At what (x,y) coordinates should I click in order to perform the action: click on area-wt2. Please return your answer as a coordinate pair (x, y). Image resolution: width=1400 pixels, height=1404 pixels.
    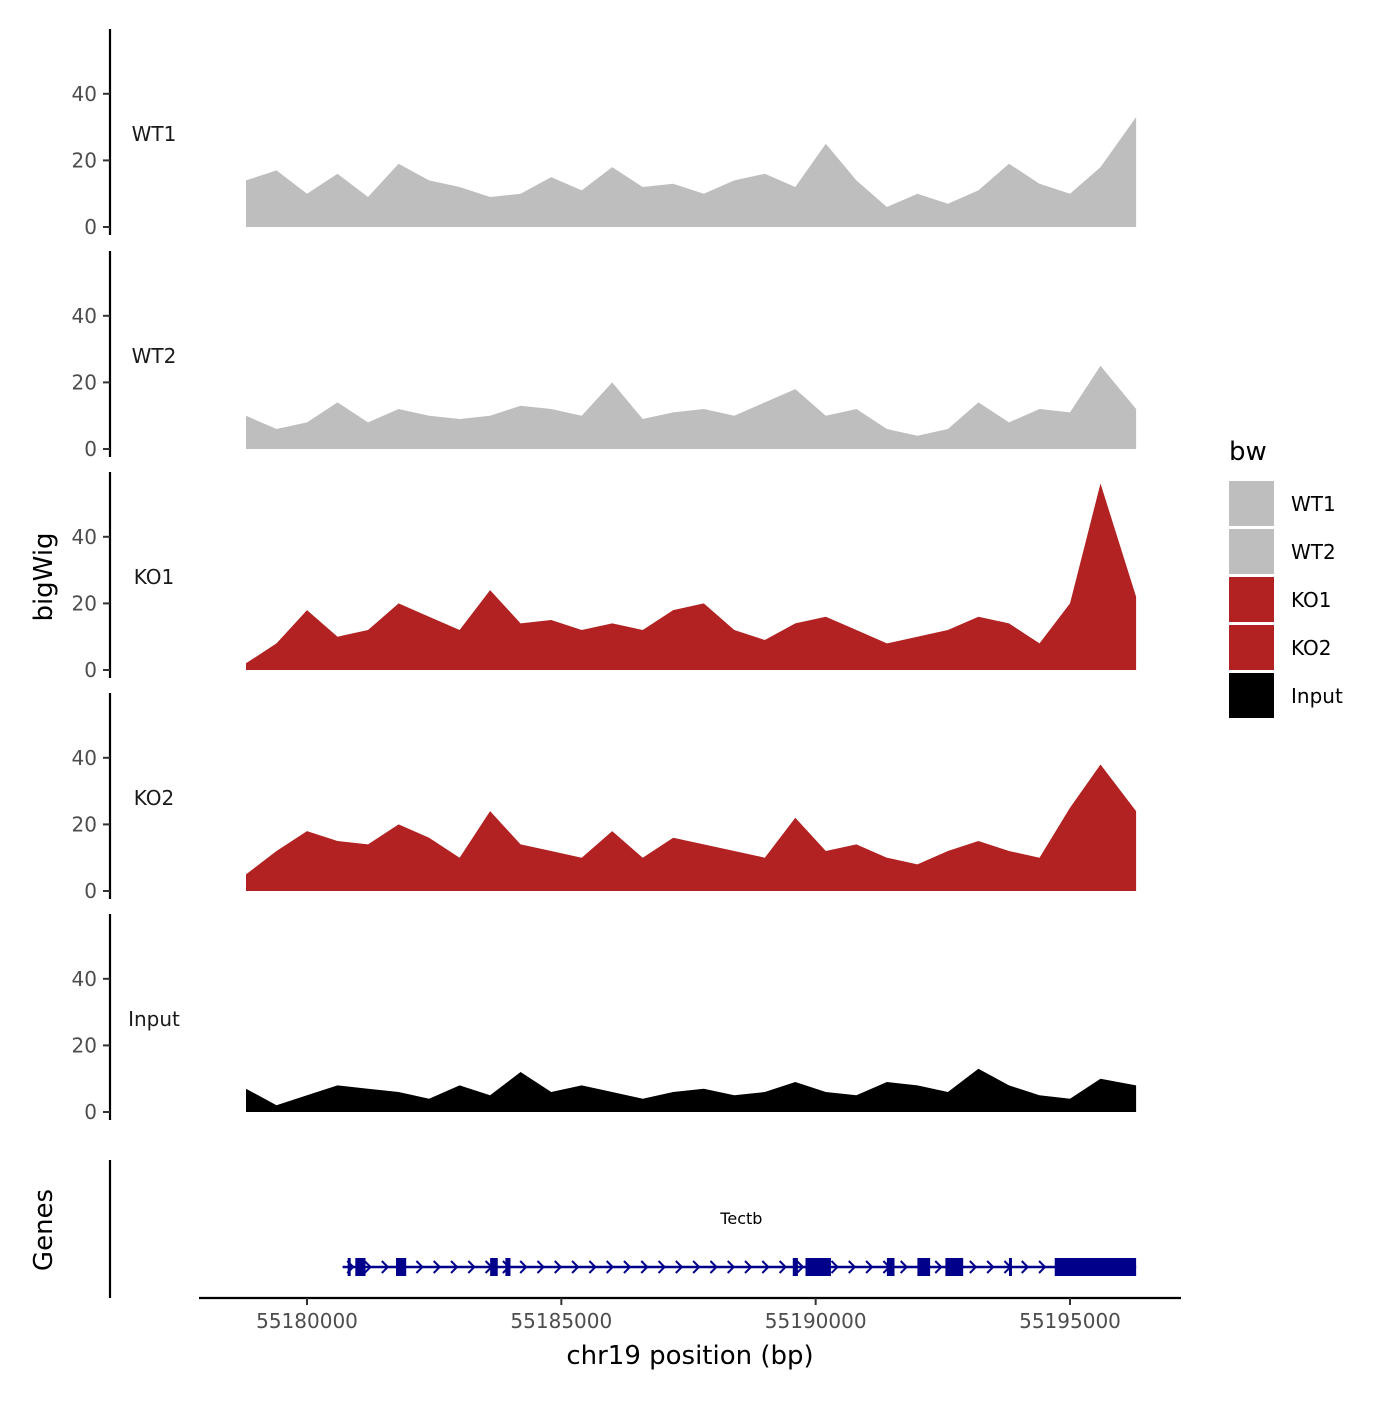
    Looking at the image, I should click on (691, 407).